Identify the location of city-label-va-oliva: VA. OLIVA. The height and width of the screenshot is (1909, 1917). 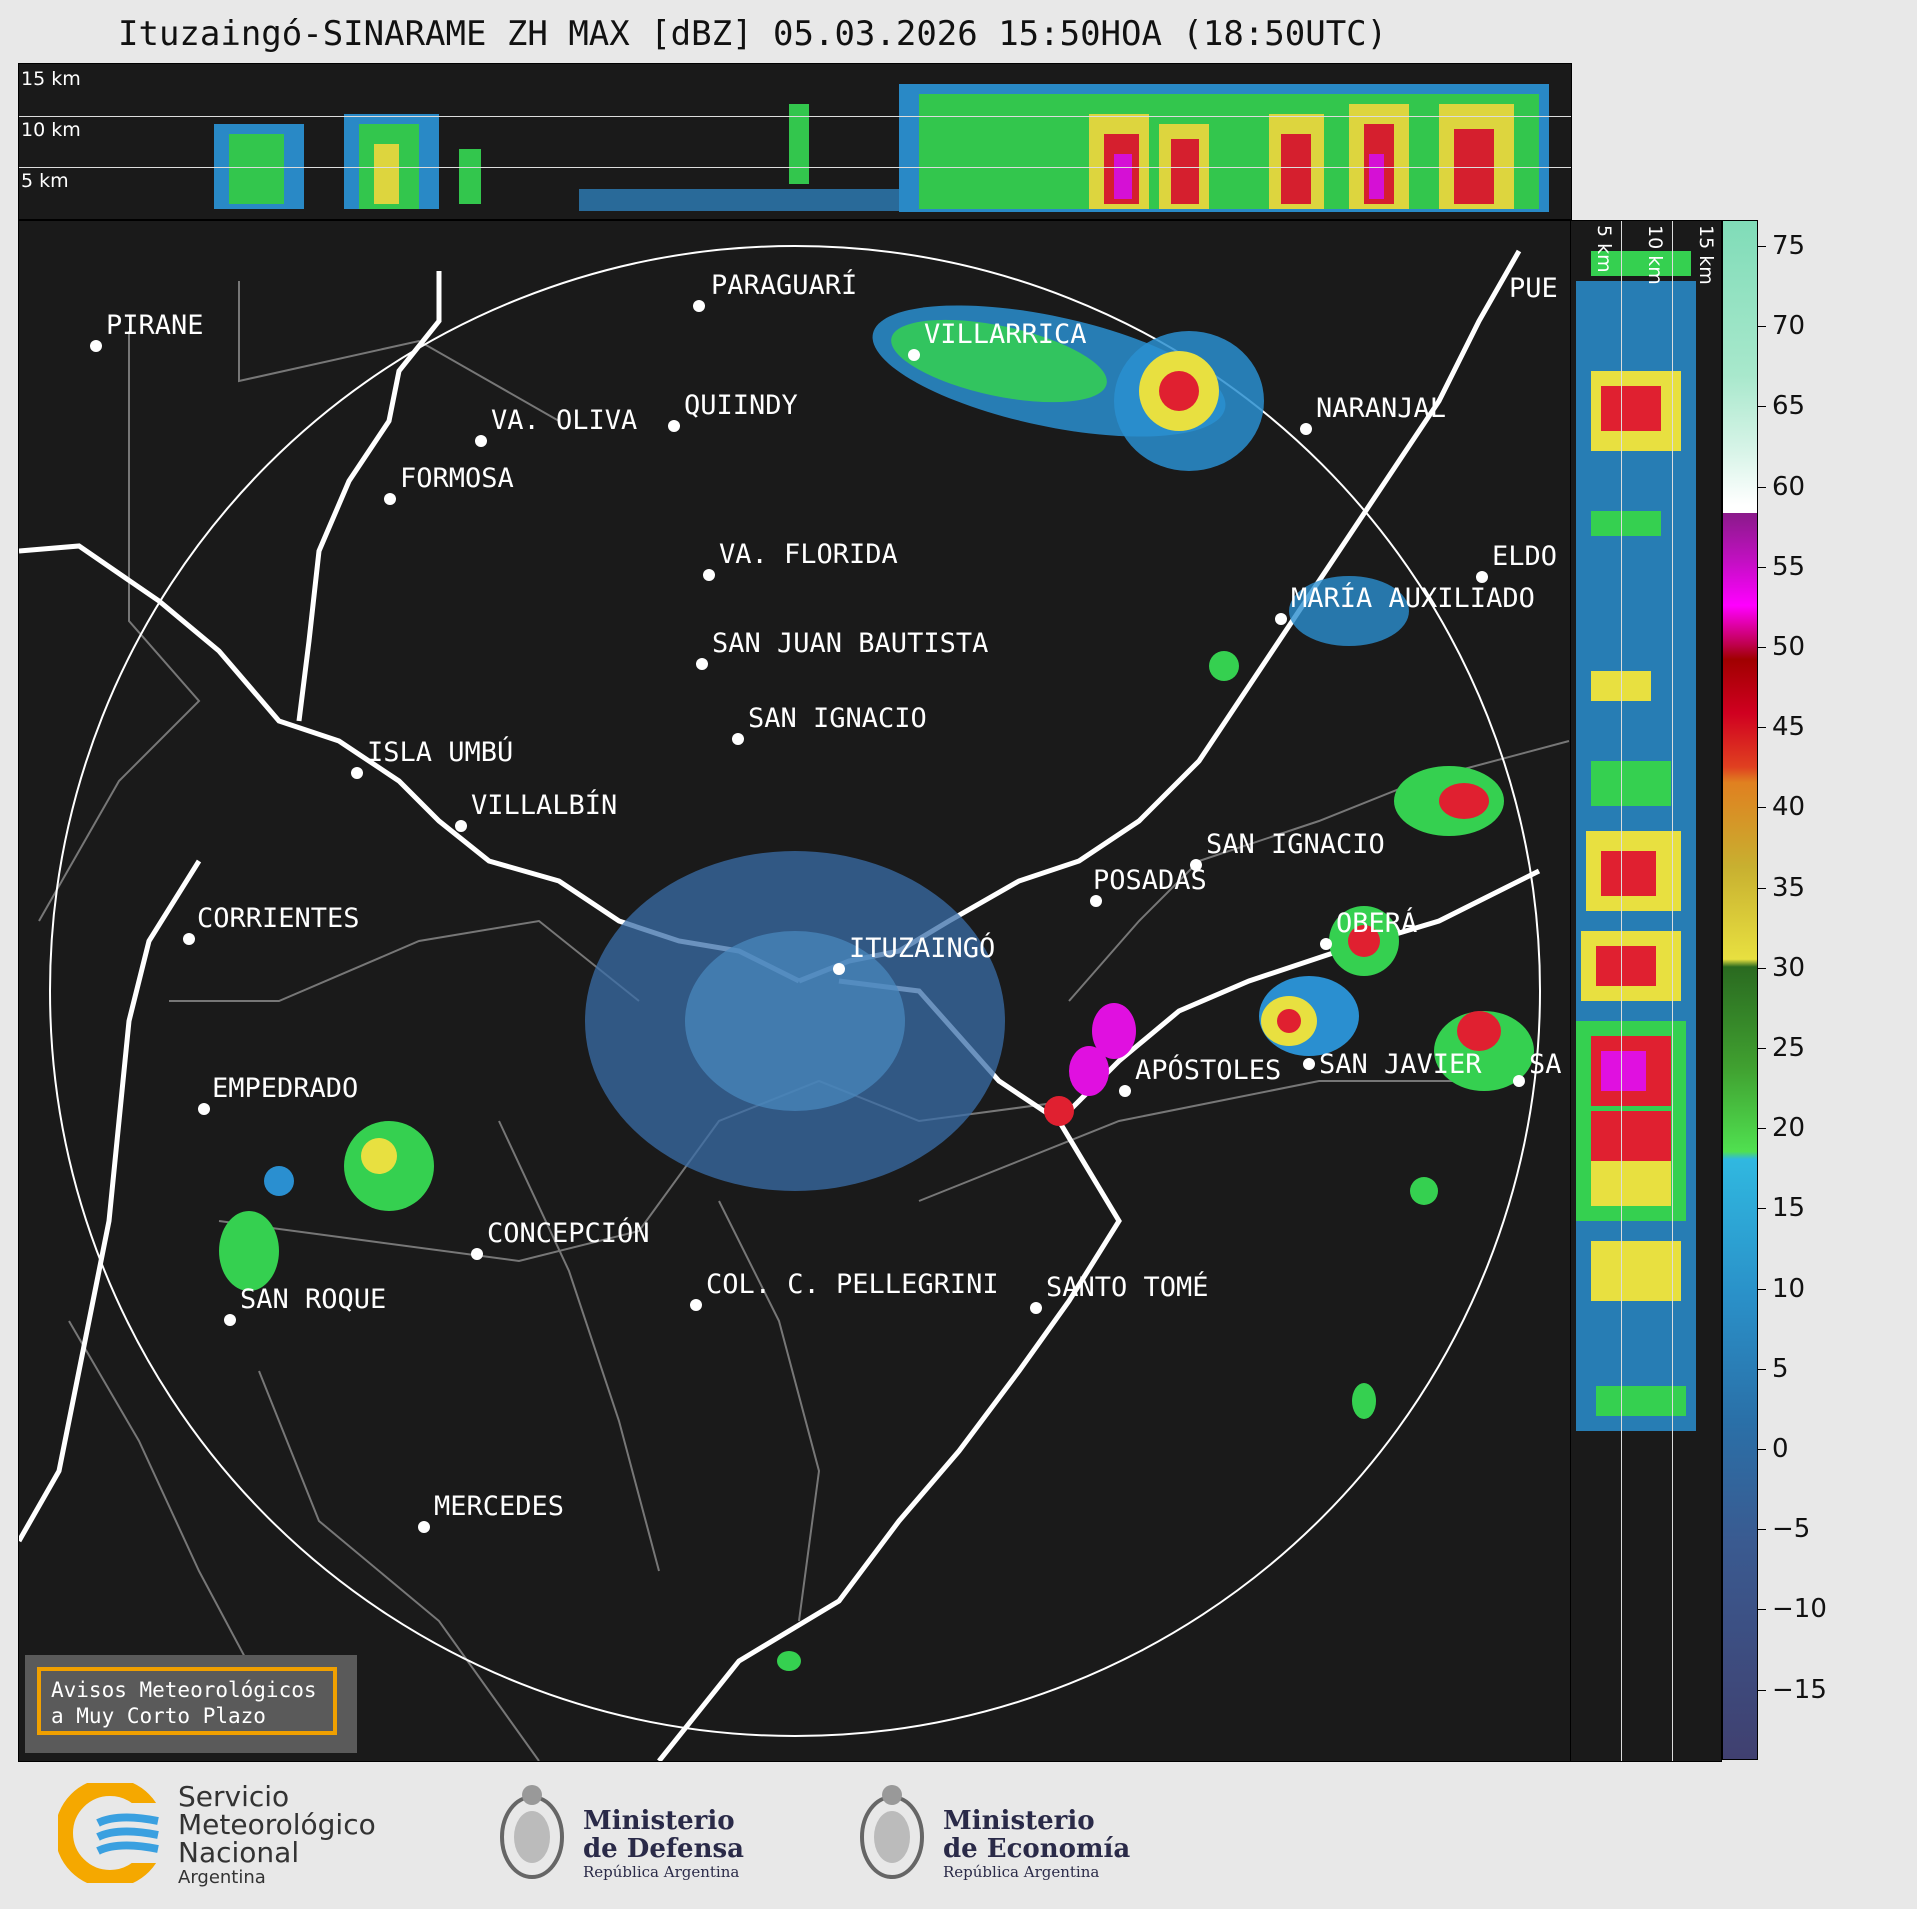
(564, 420).